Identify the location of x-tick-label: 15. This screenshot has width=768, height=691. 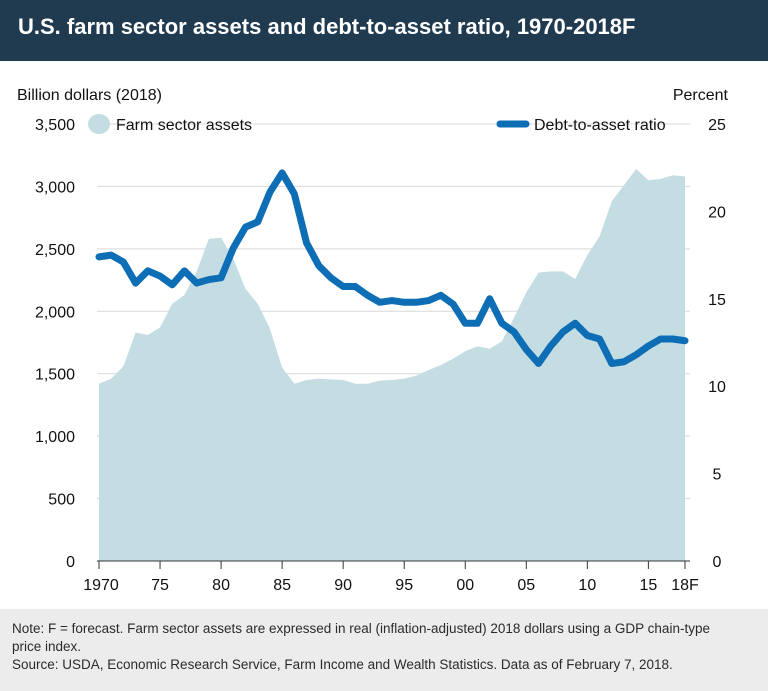
(648, 585).